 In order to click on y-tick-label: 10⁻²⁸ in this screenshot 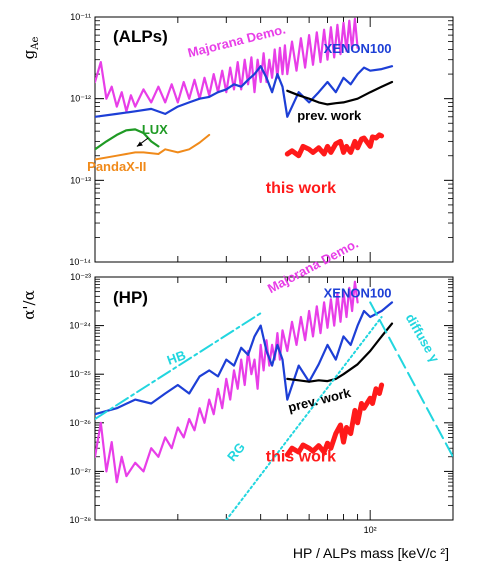, I will do `click(80, 520)`.